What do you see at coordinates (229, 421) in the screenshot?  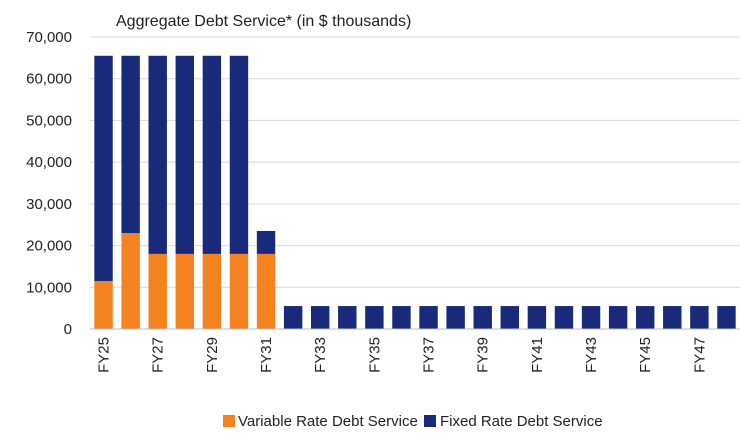 I see `legend-swatch-variable` at bounding box center [229, 421].